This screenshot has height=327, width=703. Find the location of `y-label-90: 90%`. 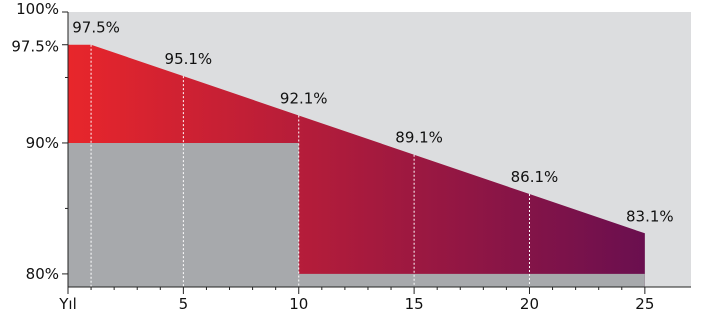

y-label-90: 90% is located at coordinates (42, 143).